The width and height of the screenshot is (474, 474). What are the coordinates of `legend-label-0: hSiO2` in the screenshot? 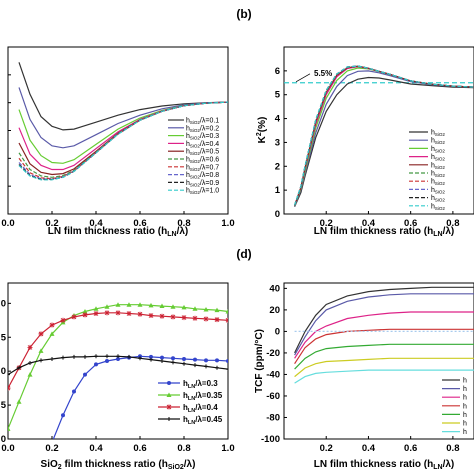 It's located at (438, 134).